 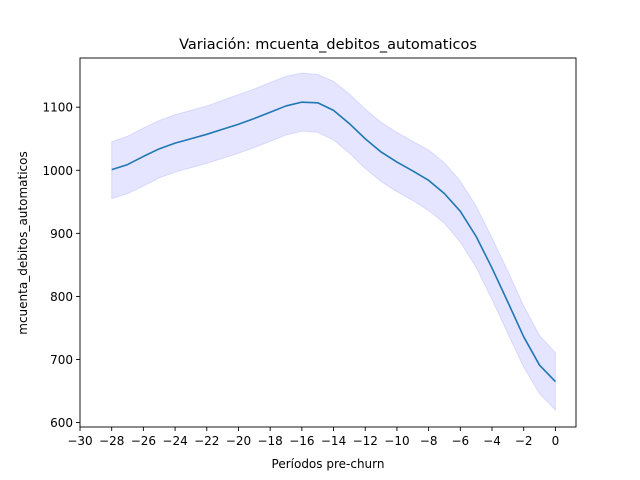 What do you see at coordinates (492, 441) in the screenshot?
I see `x-tick-label: −4` at bounding box center [492, 441].